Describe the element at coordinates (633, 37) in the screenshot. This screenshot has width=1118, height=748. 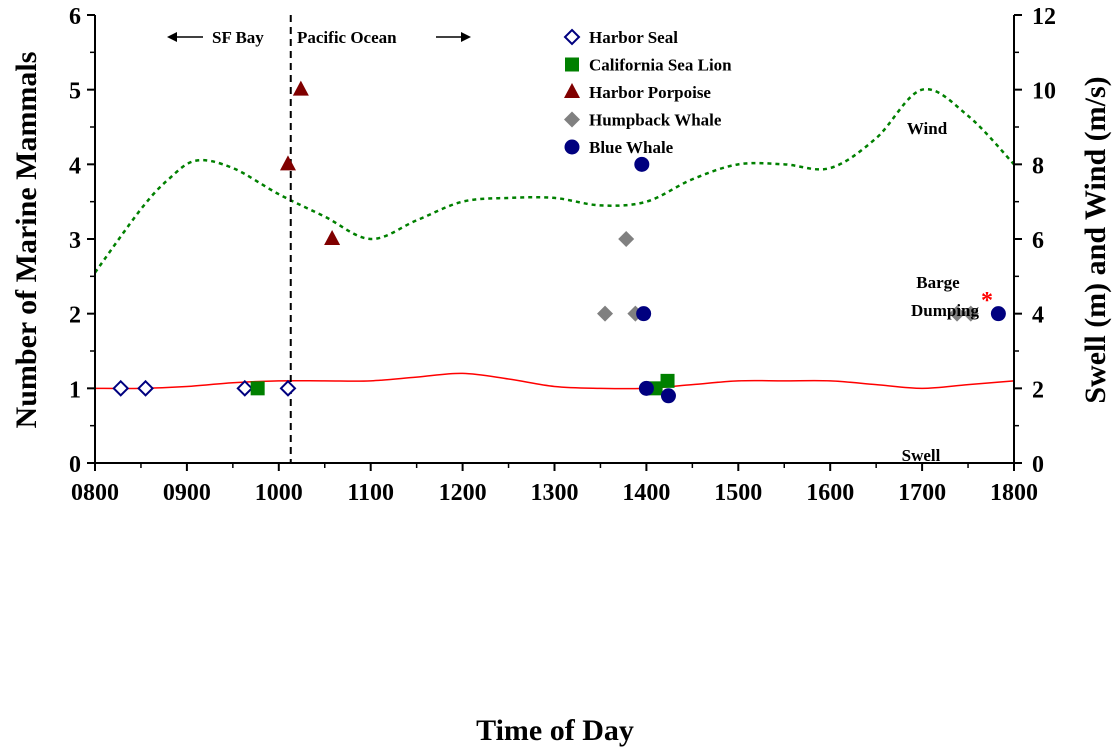
I see `legend-label-harbor-seal: Harbor Seal` at that location.